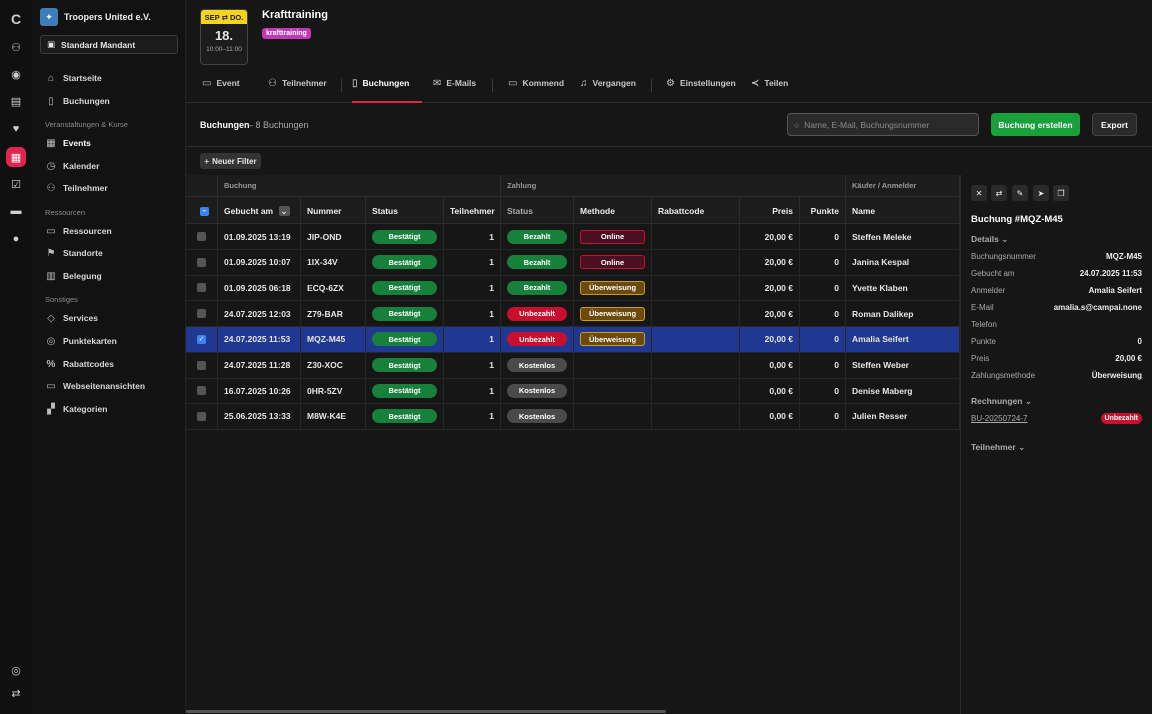 The image size is (1152, 714). What do you see at coordinates (73, 276) in the screenshot?
I see `sidebar-item-belegung: ▥ Belegung` at bounding box center [73, 276].